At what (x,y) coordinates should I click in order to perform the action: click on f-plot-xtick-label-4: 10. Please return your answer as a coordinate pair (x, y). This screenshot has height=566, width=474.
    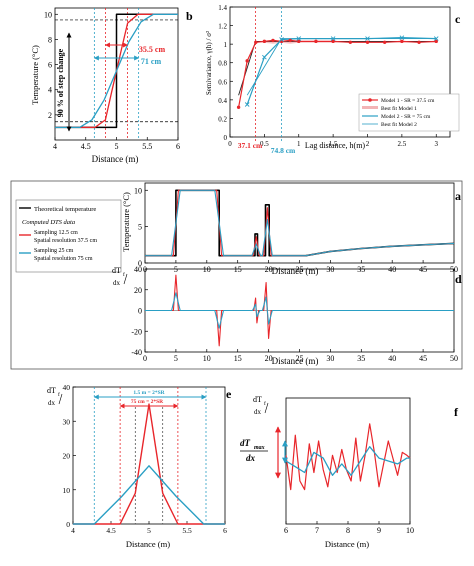
    Looking at the image, I should click on (410, 530).